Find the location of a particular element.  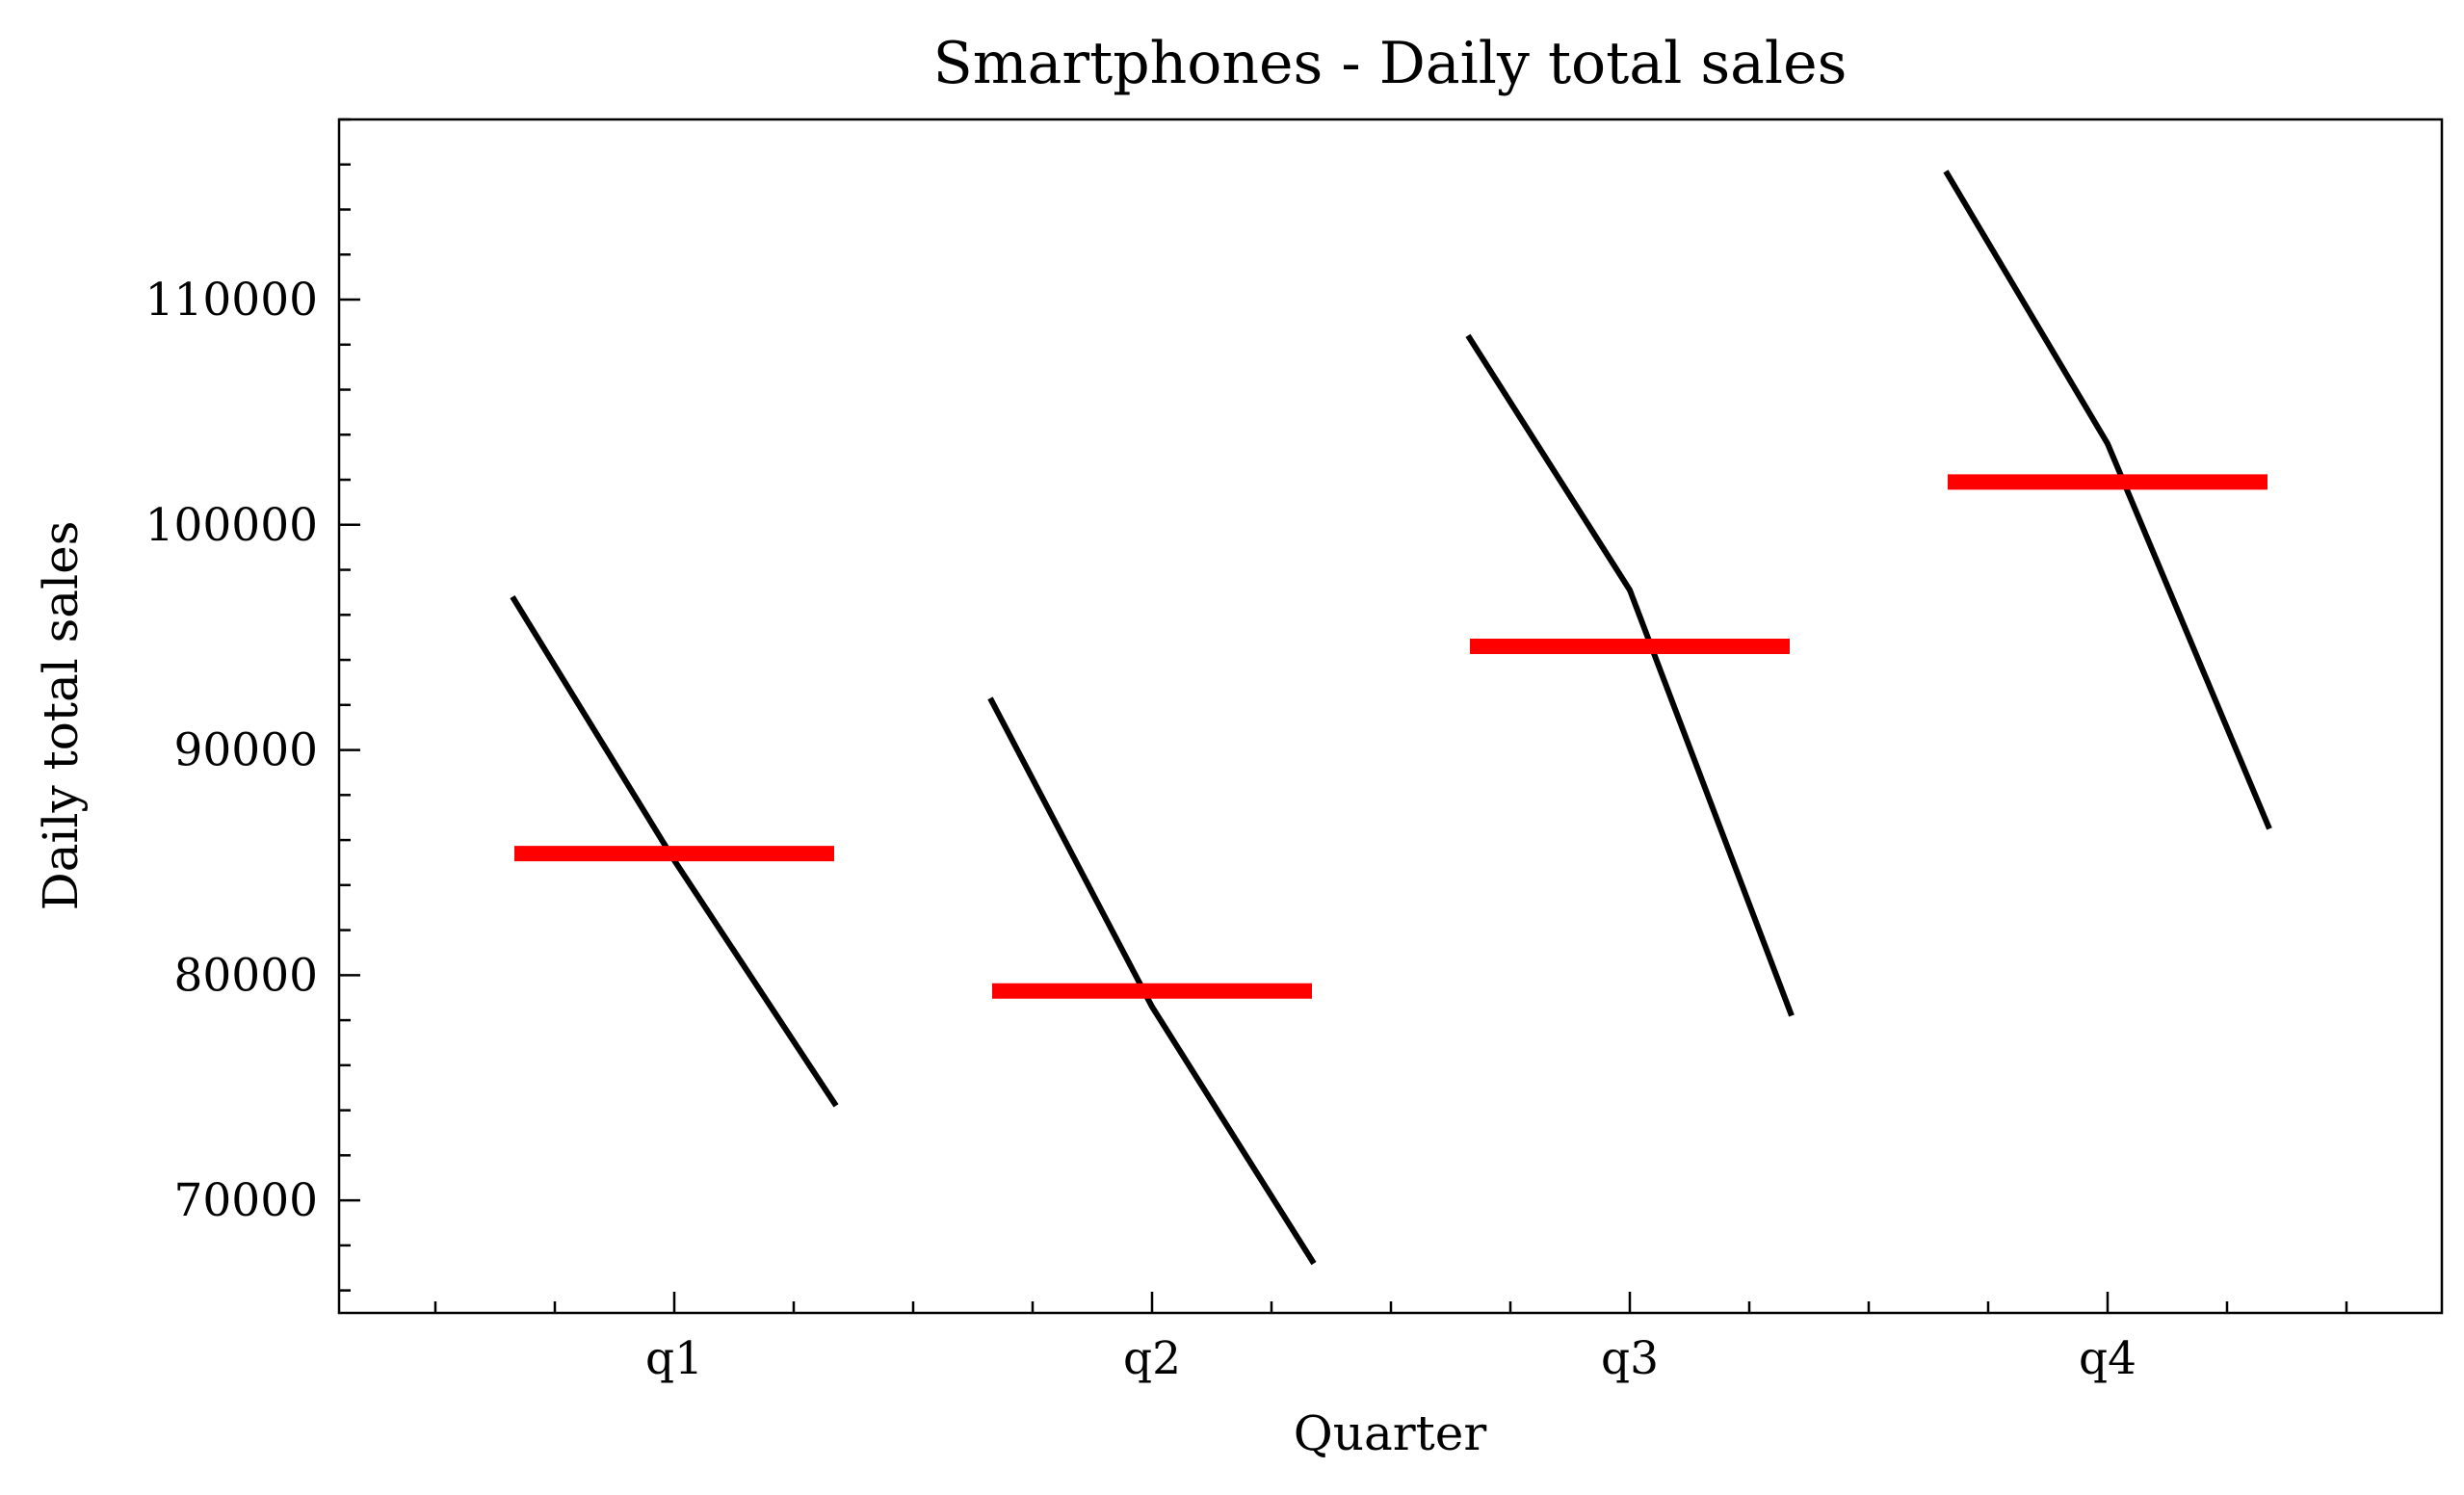

y-tick-label-110000: 110000 is located at coordinates (231, 300).